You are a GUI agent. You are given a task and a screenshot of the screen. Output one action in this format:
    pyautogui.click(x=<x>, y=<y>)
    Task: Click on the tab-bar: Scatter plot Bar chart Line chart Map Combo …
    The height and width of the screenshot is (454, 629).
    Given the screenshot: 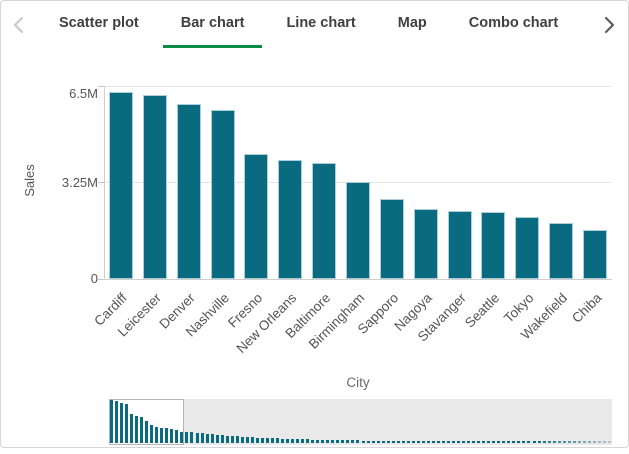 What is the action you would take?
    pyautogui.click(x=314, y=24)
    